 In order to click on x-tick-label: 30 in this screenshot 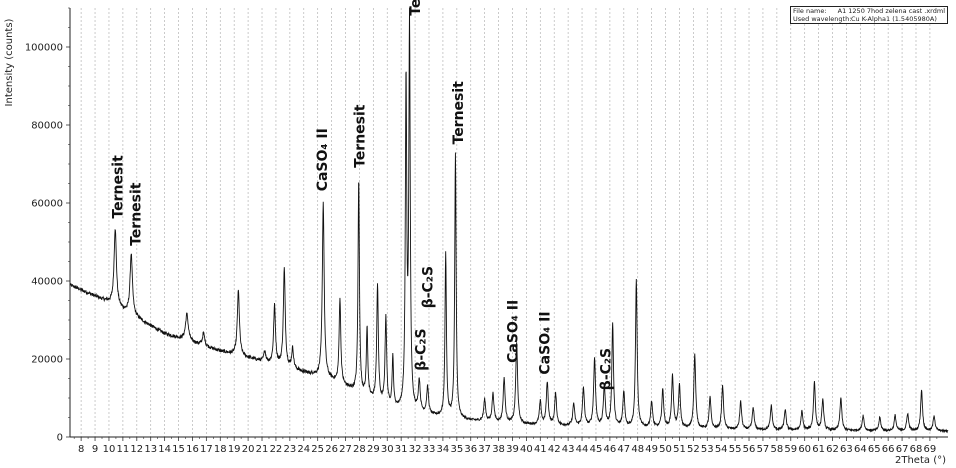, I will do `click(387, 449)`.